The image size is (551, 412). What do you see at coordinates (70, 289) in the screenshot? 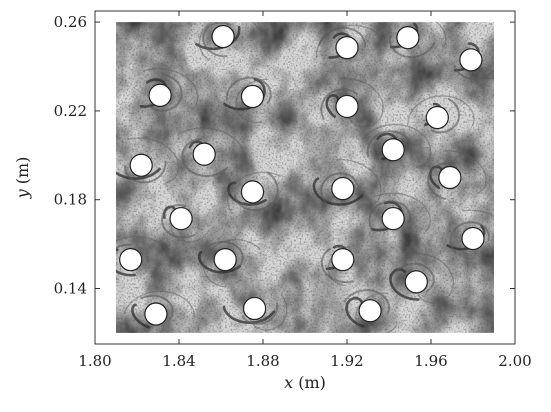
I see `y-tick-label: 0.14` at bounding box center [70, 289].